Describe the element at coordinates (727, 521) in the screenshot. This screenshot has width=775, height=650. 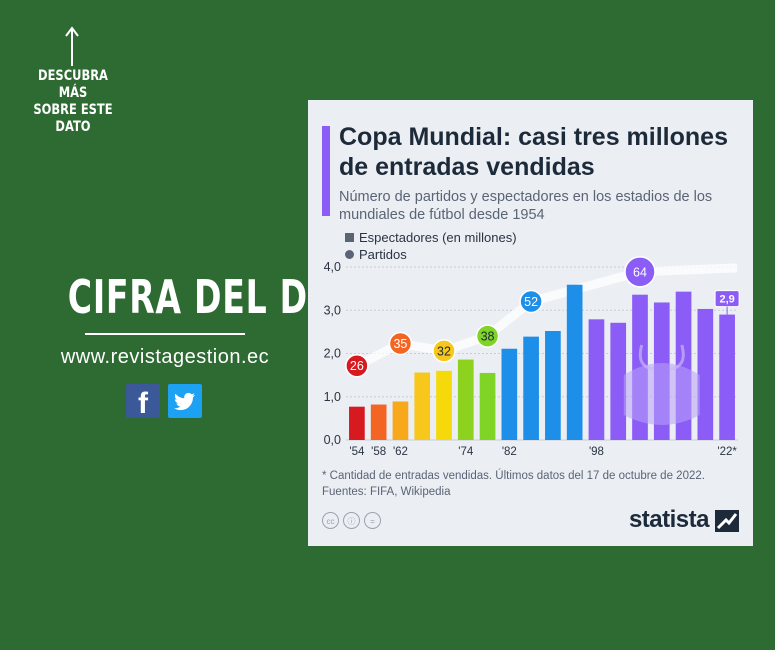
I see `statista-logo-icon` at that location.